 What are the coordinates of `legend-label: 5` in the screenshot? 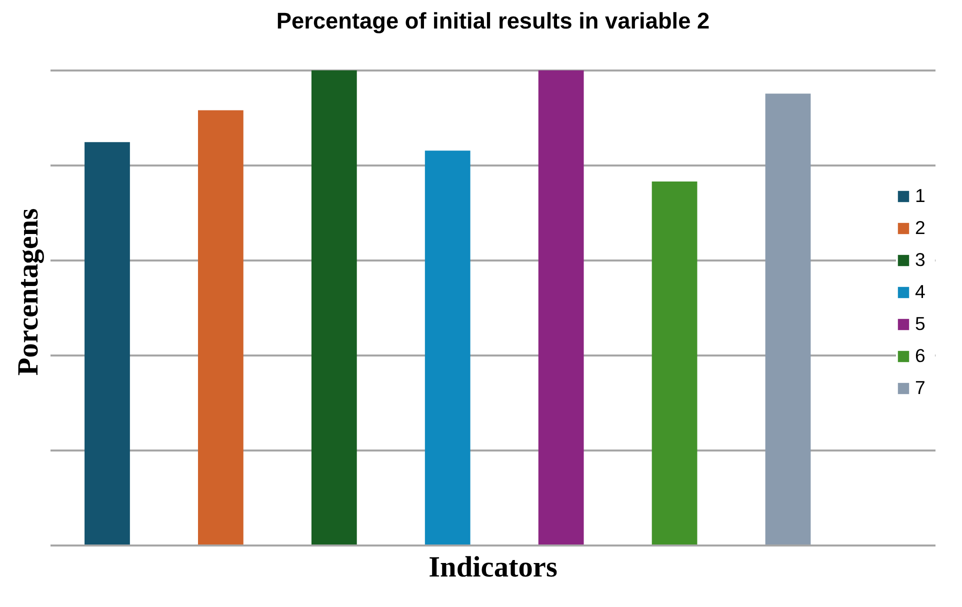 It's located at (920, 323).